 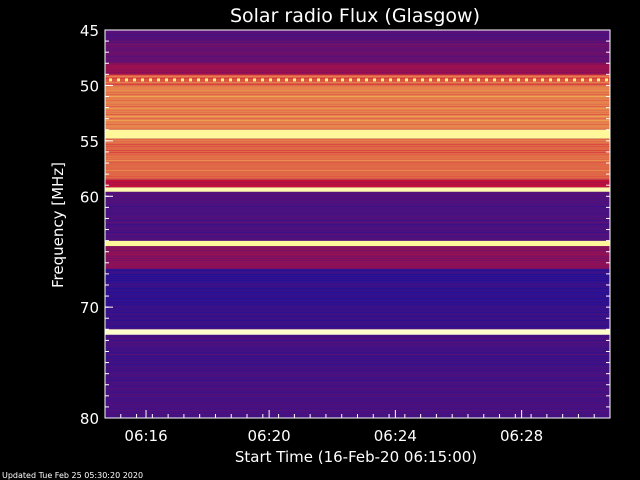 What do you see at coordinates (89, 31) in the screenshot?
I see `y-tick-label: 45` at bounding box center [89, 31].